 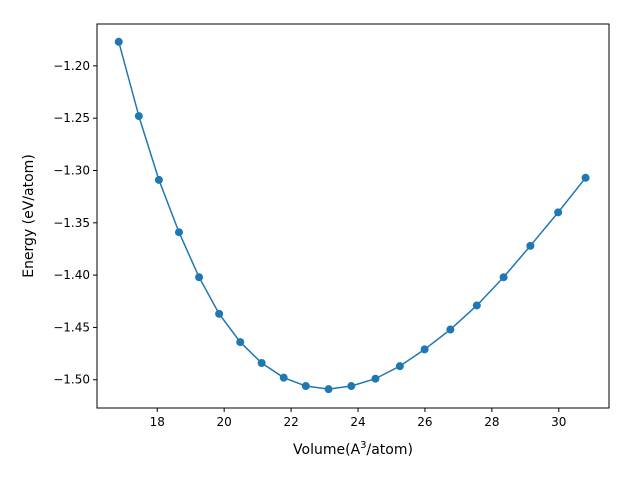 What do you see at coordinates (290, 422) in the screenshot?
I see `x-tick-label: 22` at bounding box center [290, 422].